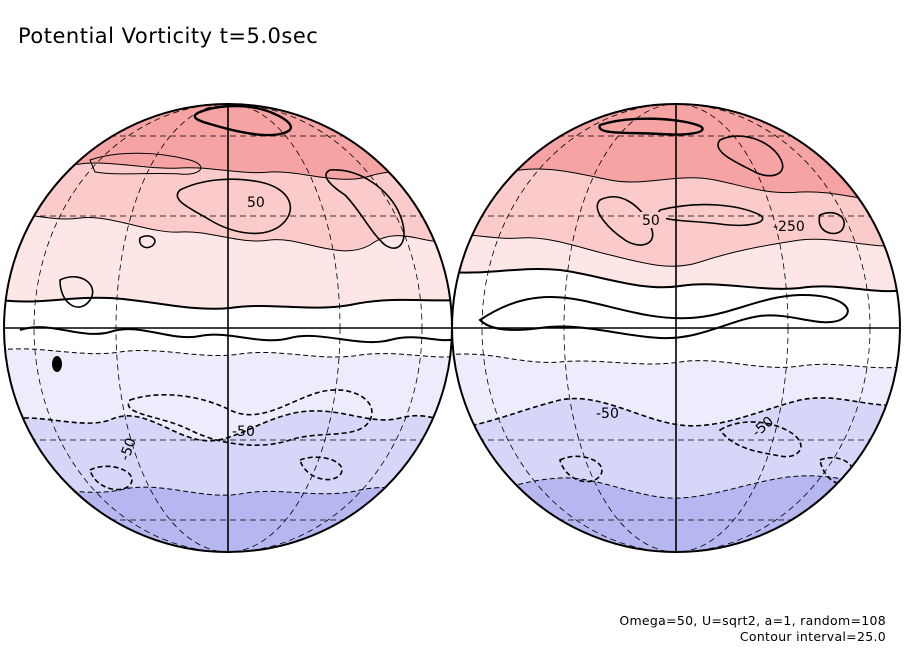  What do you see at coordinates (651, 221) in the screenshot?
I see `contour-label-right-pos1: 50` at bounding box center [651, 221].